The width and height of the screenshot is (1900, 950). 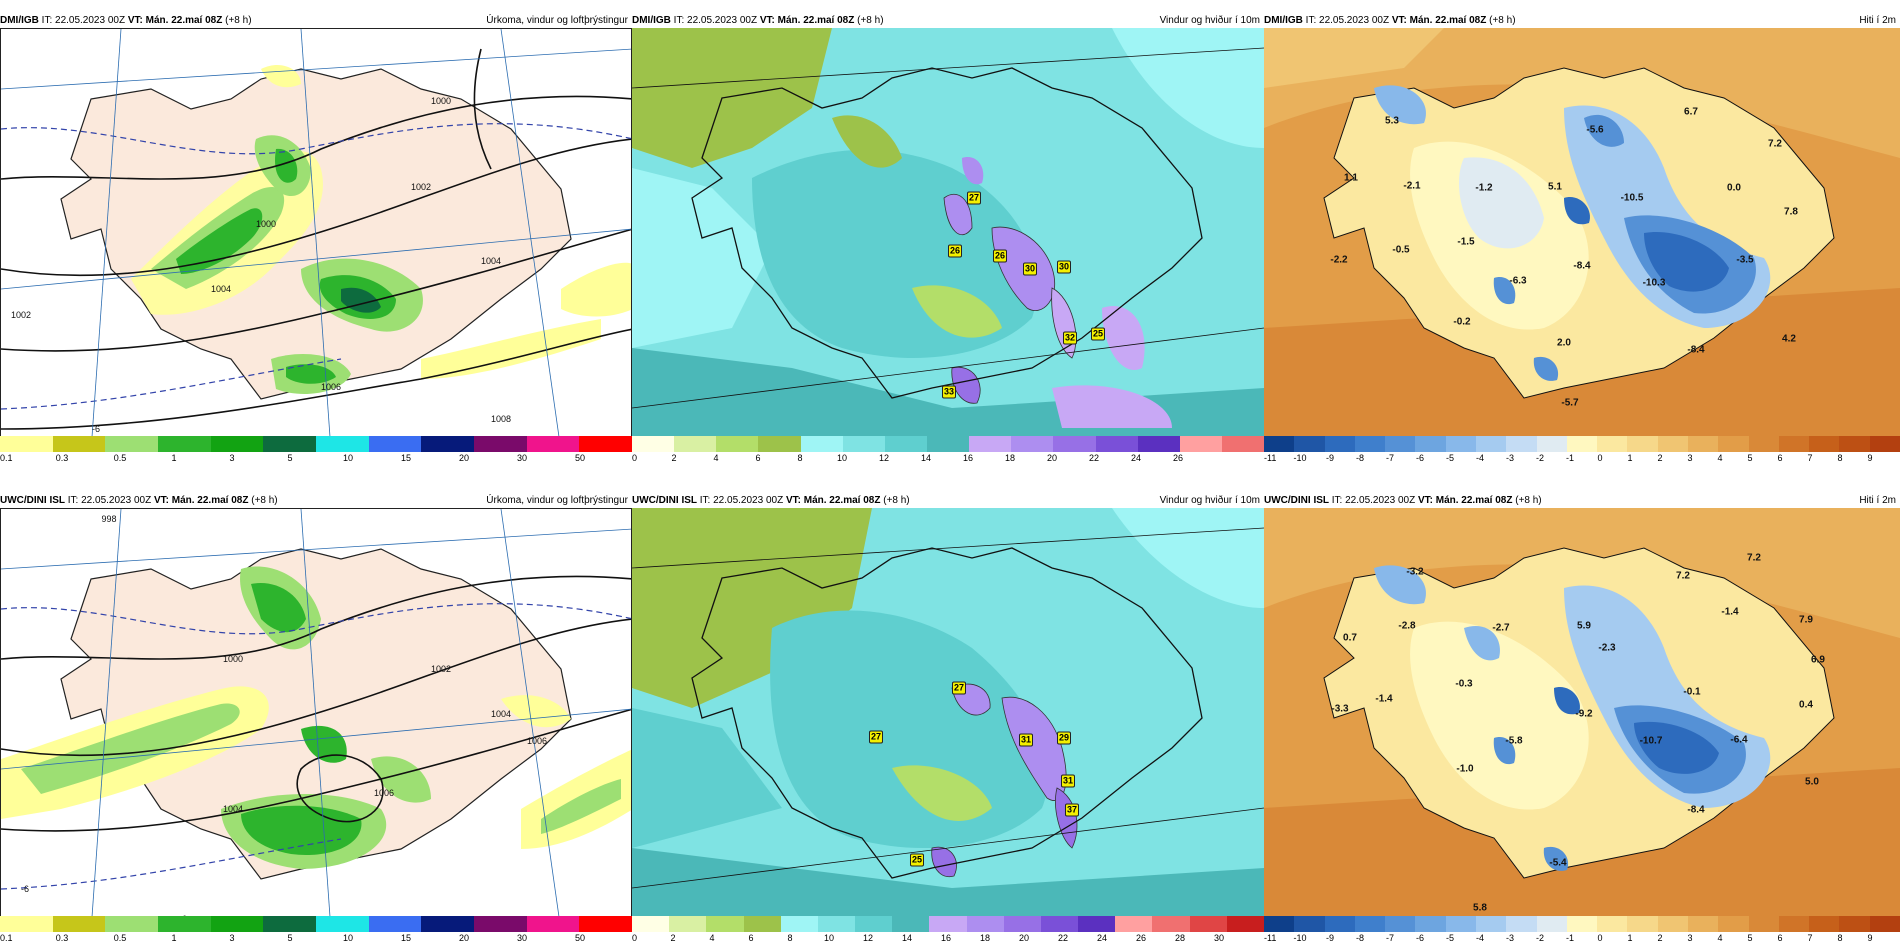 What do you see at coordinates (1570, 403) in the screenshot?
I see `temp-value: -5.7` at bounding box center [1570, 403].